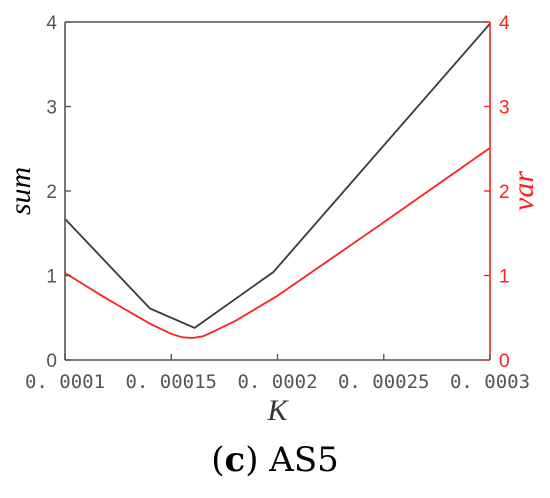 The image size is (550, 498). What do you see at coordinates (504, 277) in the screenshot?
I see `right-y-tick-label: 1` at bounding box center [504, 277].